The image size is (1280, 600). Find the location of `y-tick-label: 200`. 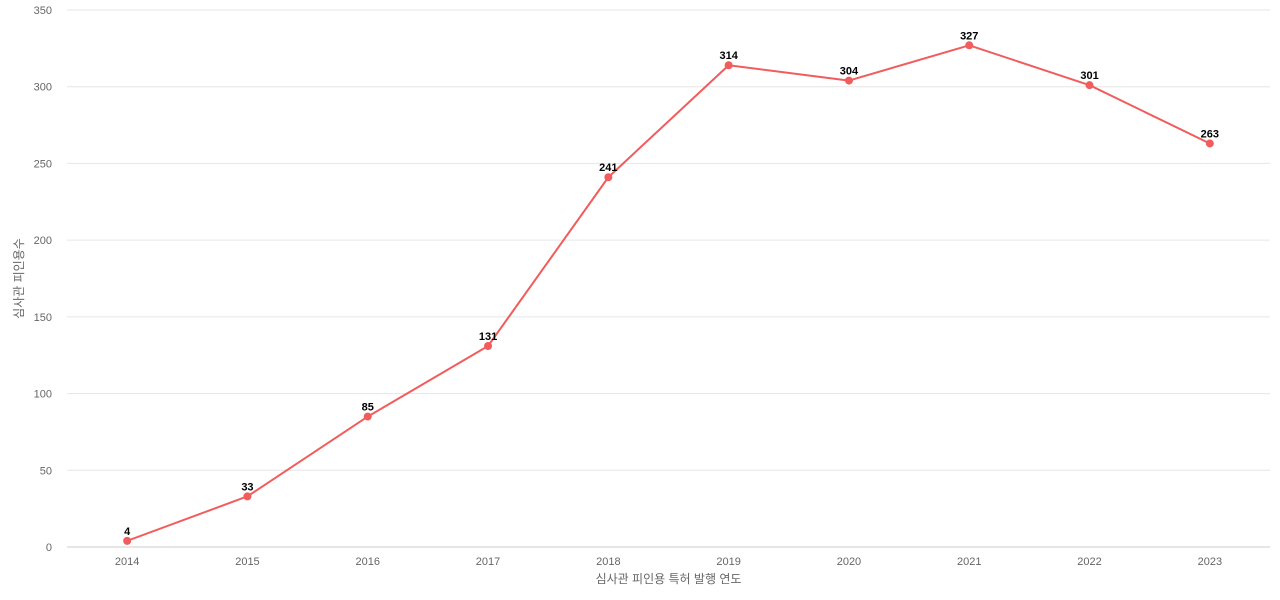

y-tick-label: 200 is located at coordinates (43, 241).